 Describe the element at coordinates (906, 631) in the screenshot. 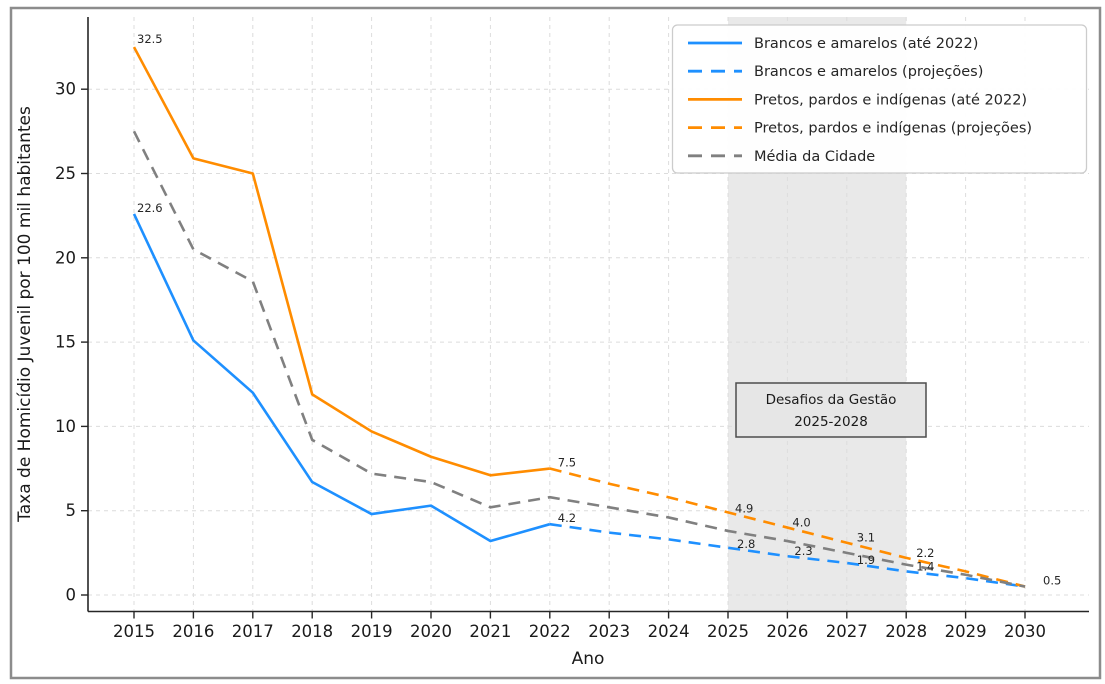

I see `x-tick-label: 2028` at that location.